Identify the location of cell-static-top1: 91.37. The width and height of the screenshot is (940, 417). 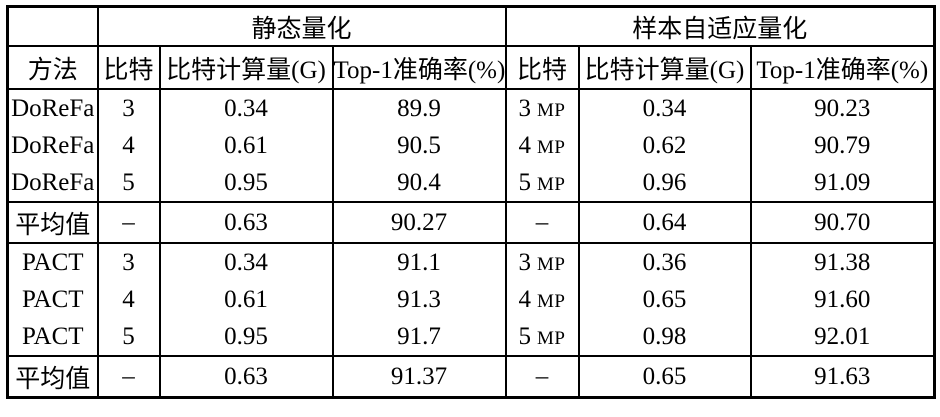
(418, 376).